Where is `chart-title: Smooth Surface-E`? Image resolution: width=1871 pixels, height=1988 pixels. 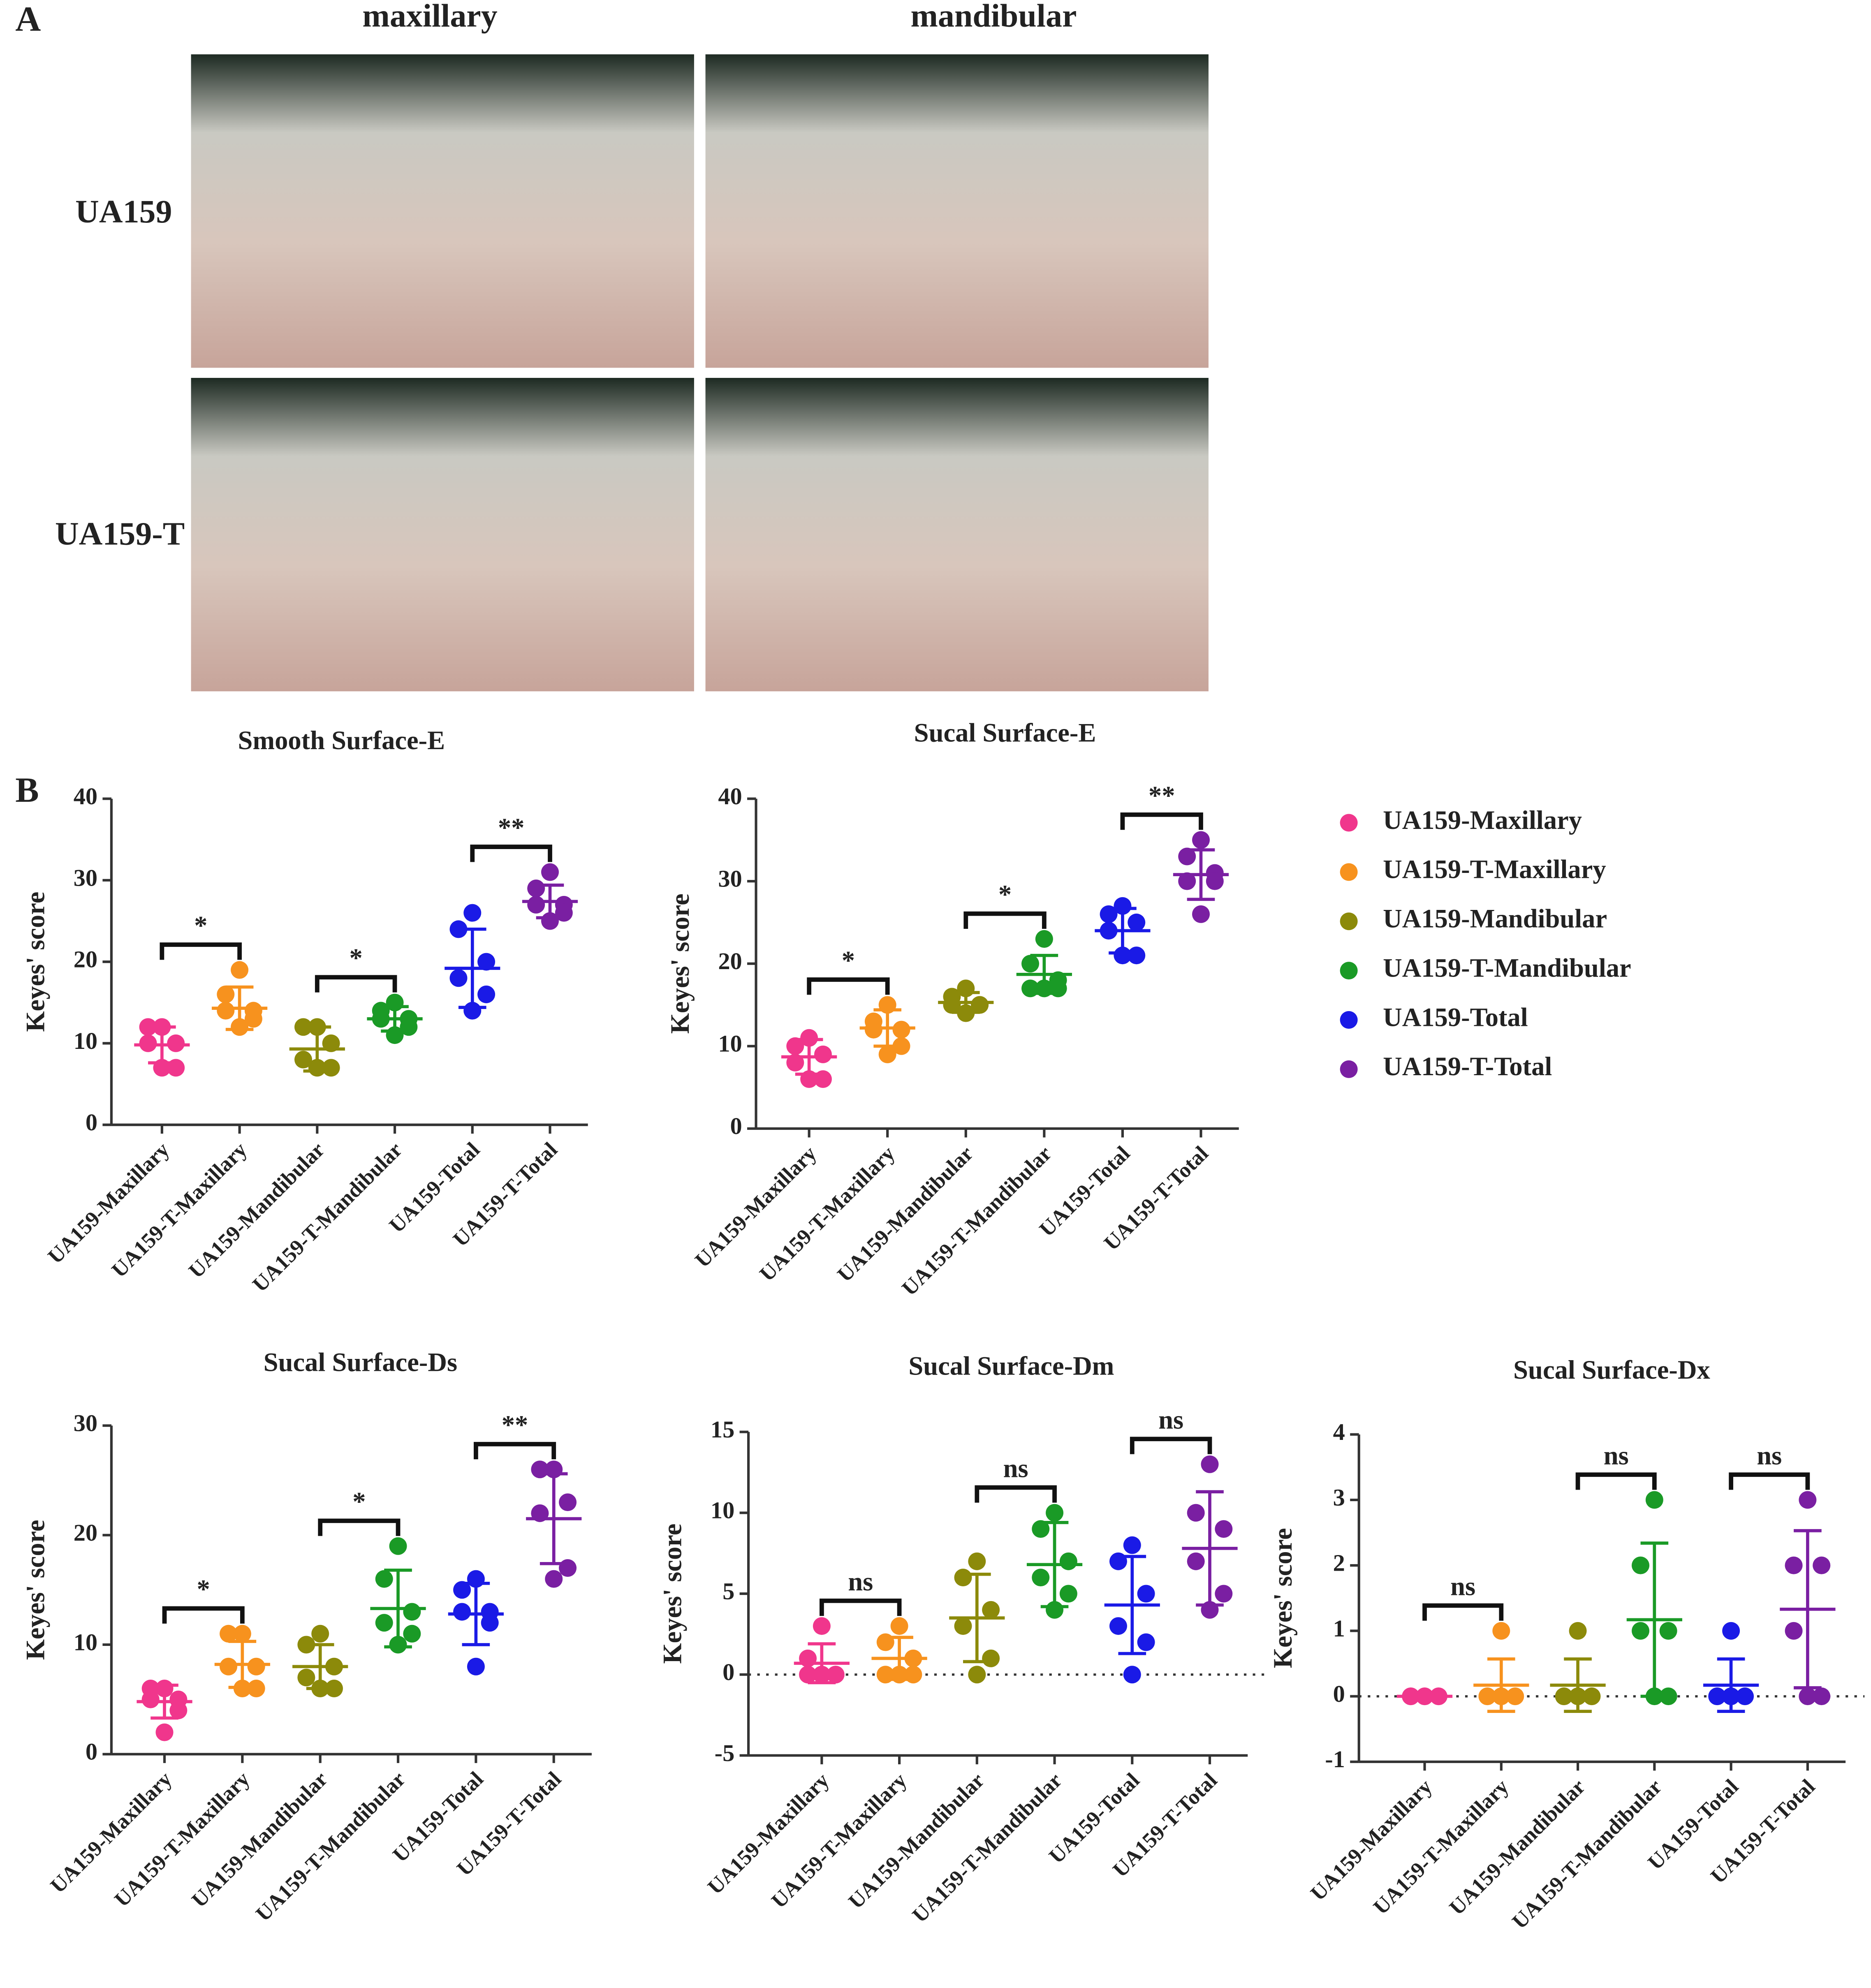 chart-title: Smooth Surface-E is located at coordinates (342, 740).